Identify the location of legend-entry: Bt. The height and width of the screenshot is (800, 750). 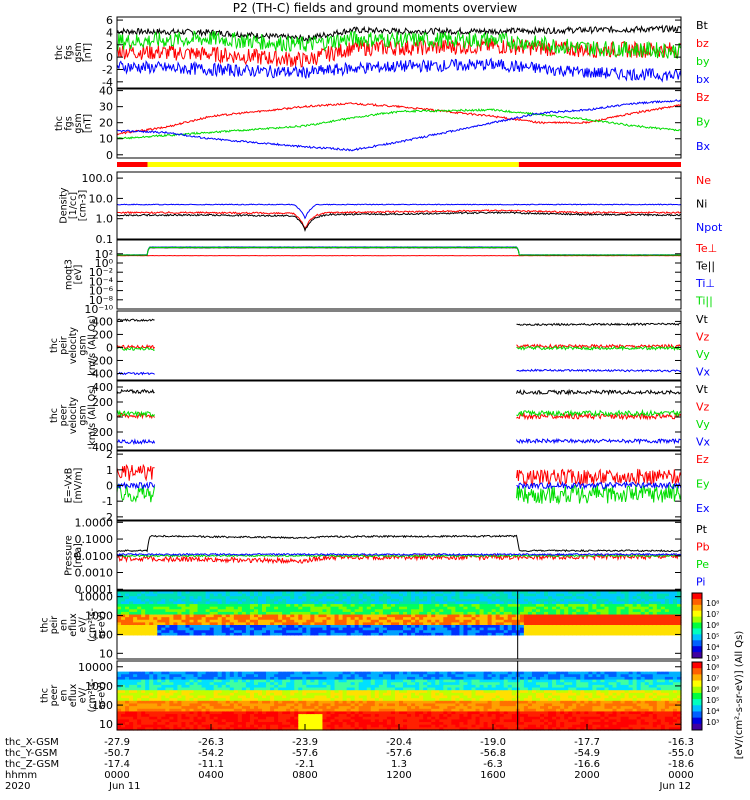
(702, 25).